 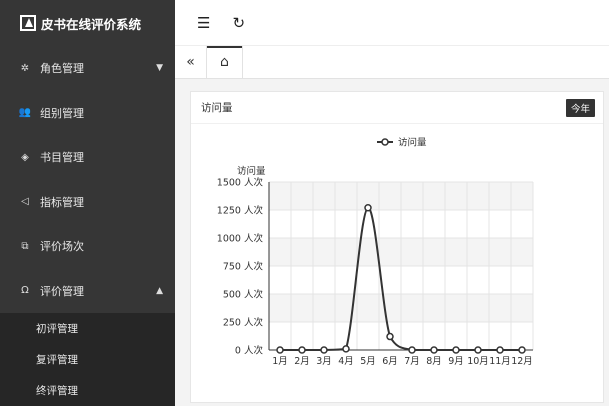 I want to click on y-tick-label: 1250 人次, so click(x=240, y=211).